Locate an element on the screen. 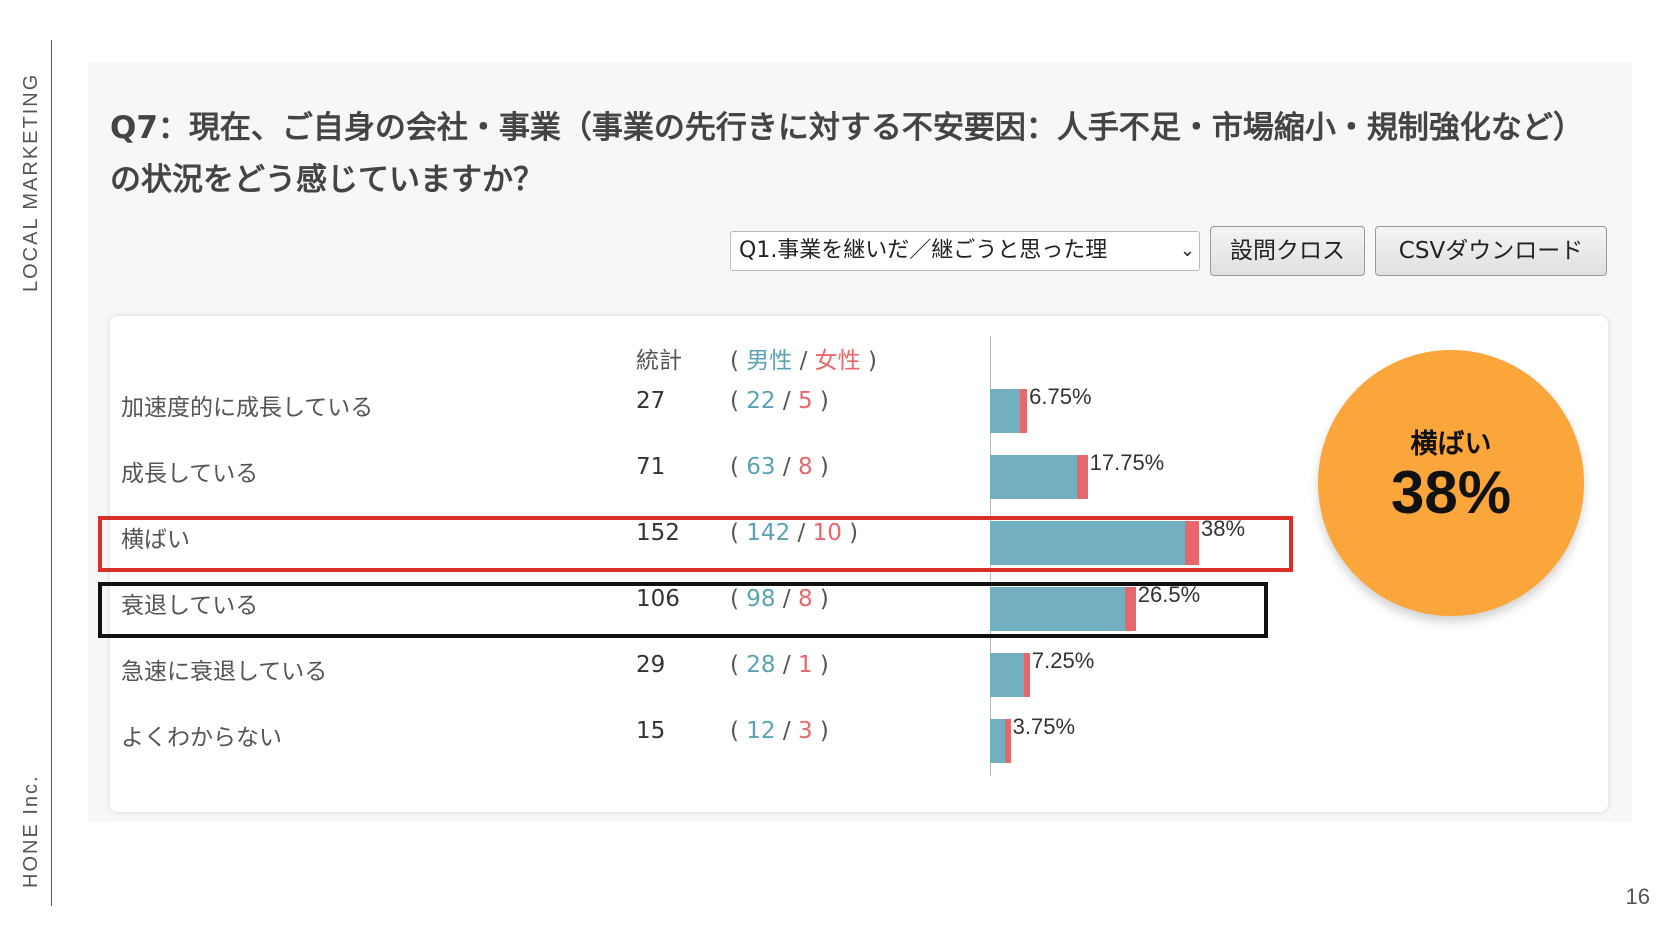 This screenshot has height=936, width=1668. row-count: 27 is located at coordinates (651, 401).